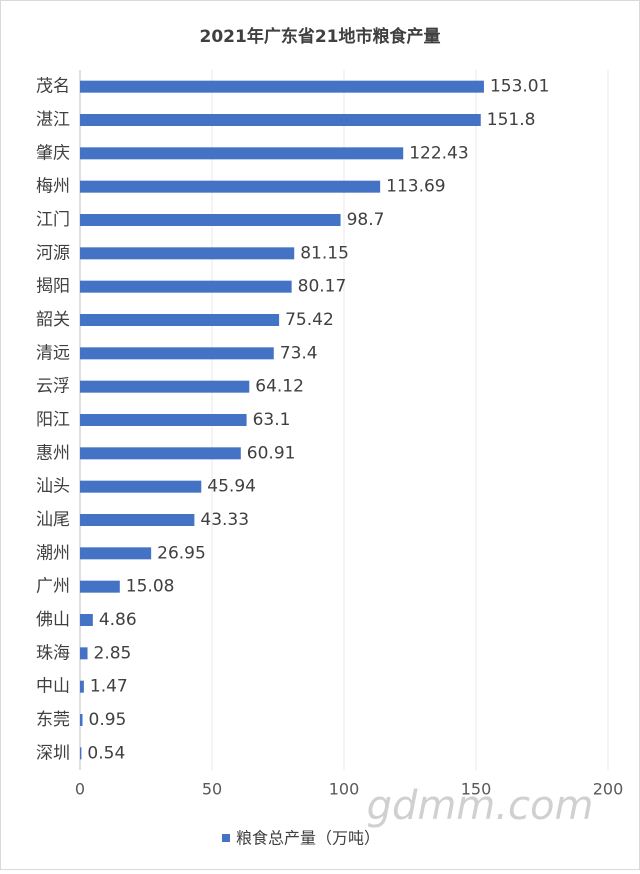 The width and height of the screenshot is (640, 874). Describe the element at coordinates (231, 487) in the screenshot. I see `data-label: 45.94` at that location.